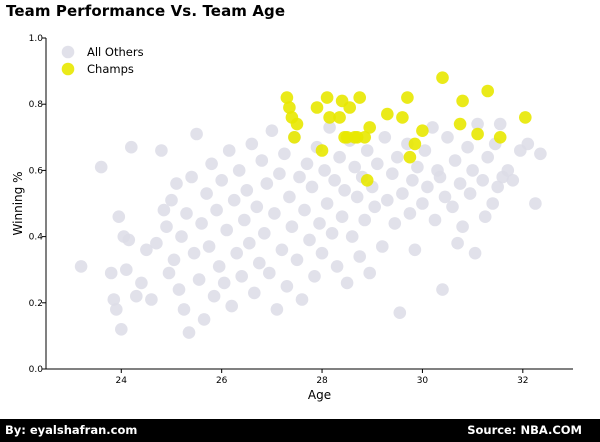  I want to click on y-tick-label: 0.2, so click(36, 304).